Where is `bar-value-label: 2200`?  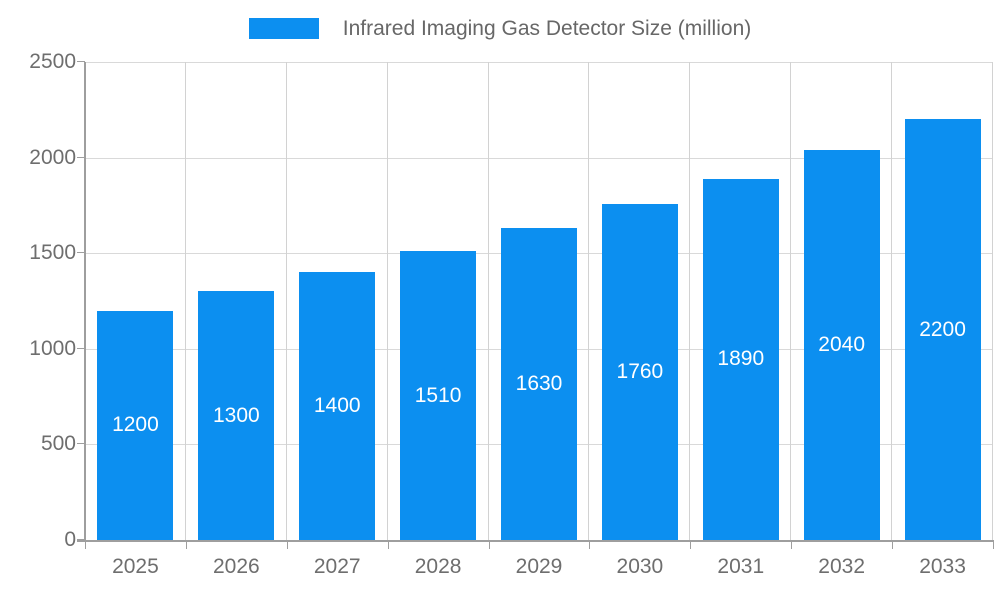
bar-value-label: 2200 is located at coordinates (942, 329).